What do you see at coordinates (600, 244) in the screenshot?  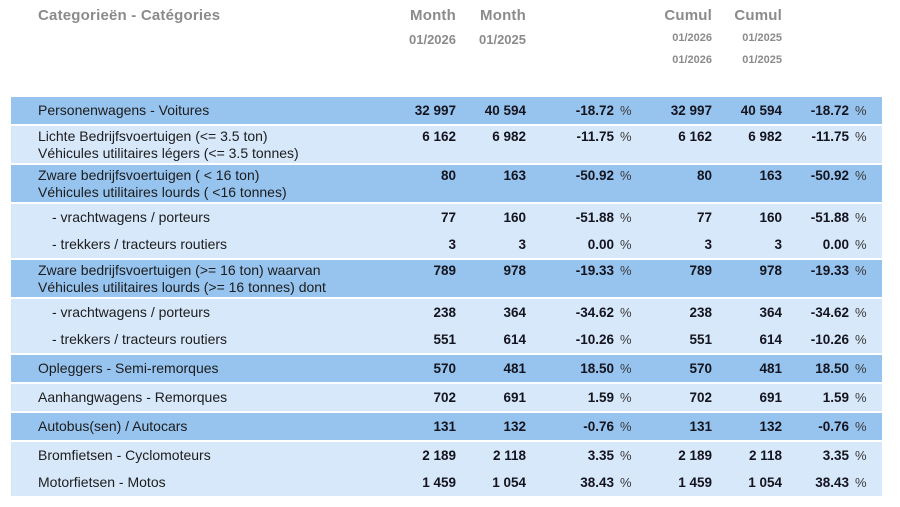 I see `month-pct-cell: 0.00` at bounding box center [600, 244].